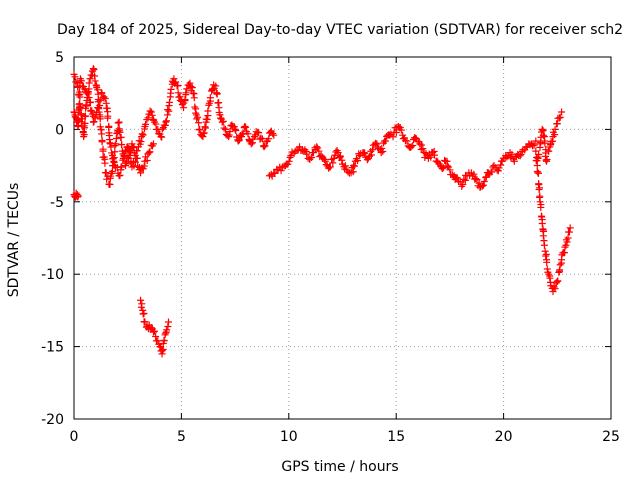 The height and width of the screenshot is (480, 640). I want to click on y-axis-label: SDTVAR / TECUs, so click(14, 240).